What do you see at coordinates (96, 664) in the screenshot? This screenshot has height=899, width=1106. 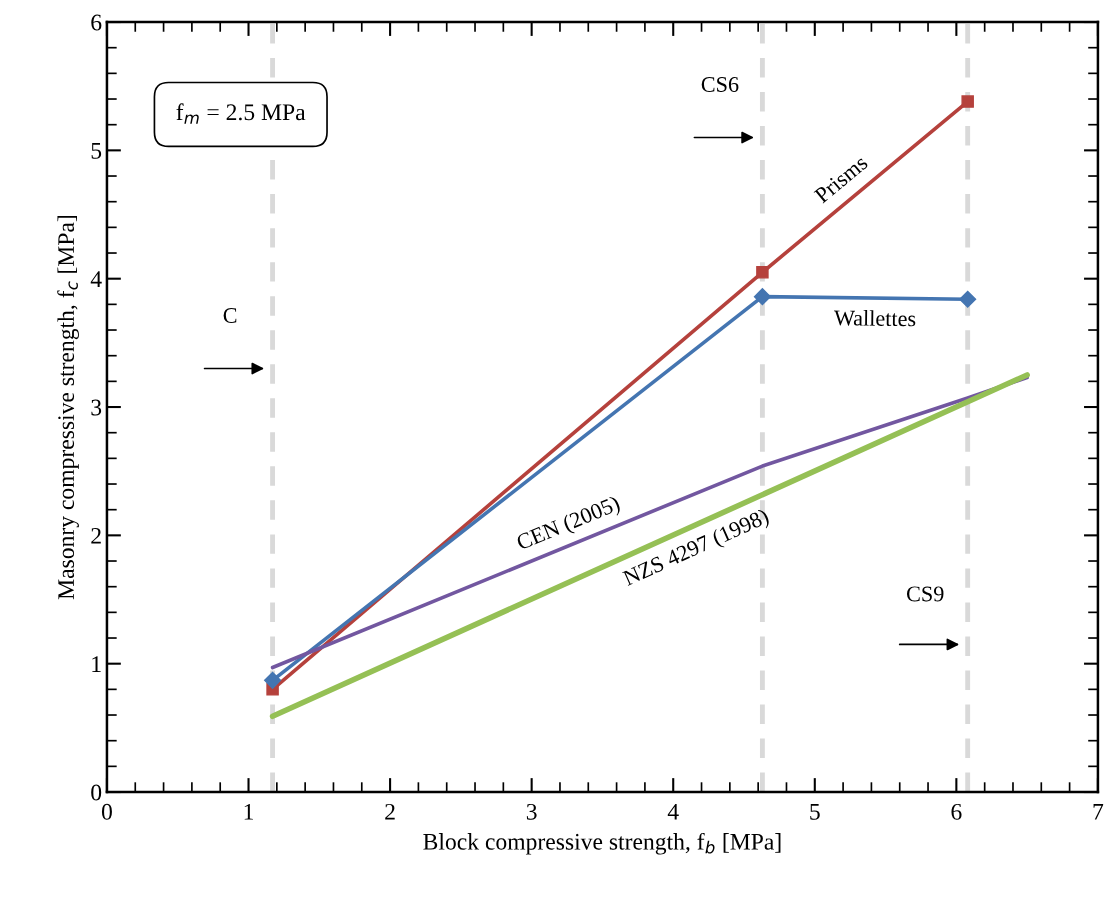 I see `y-tick-label: 1` at bounding box center [96, 664].